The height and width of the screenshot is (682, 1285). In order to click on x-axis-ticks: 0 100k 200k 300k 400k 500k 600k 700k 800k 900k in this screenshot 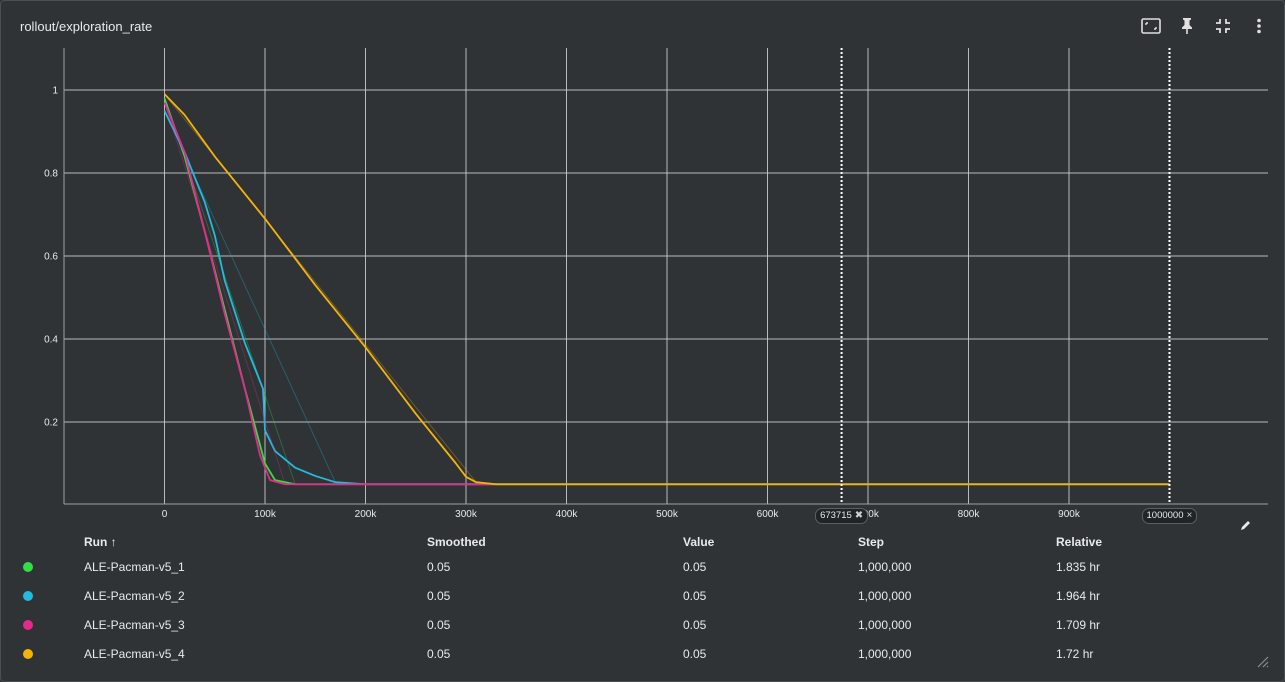, I will do `click(621, 514)`.